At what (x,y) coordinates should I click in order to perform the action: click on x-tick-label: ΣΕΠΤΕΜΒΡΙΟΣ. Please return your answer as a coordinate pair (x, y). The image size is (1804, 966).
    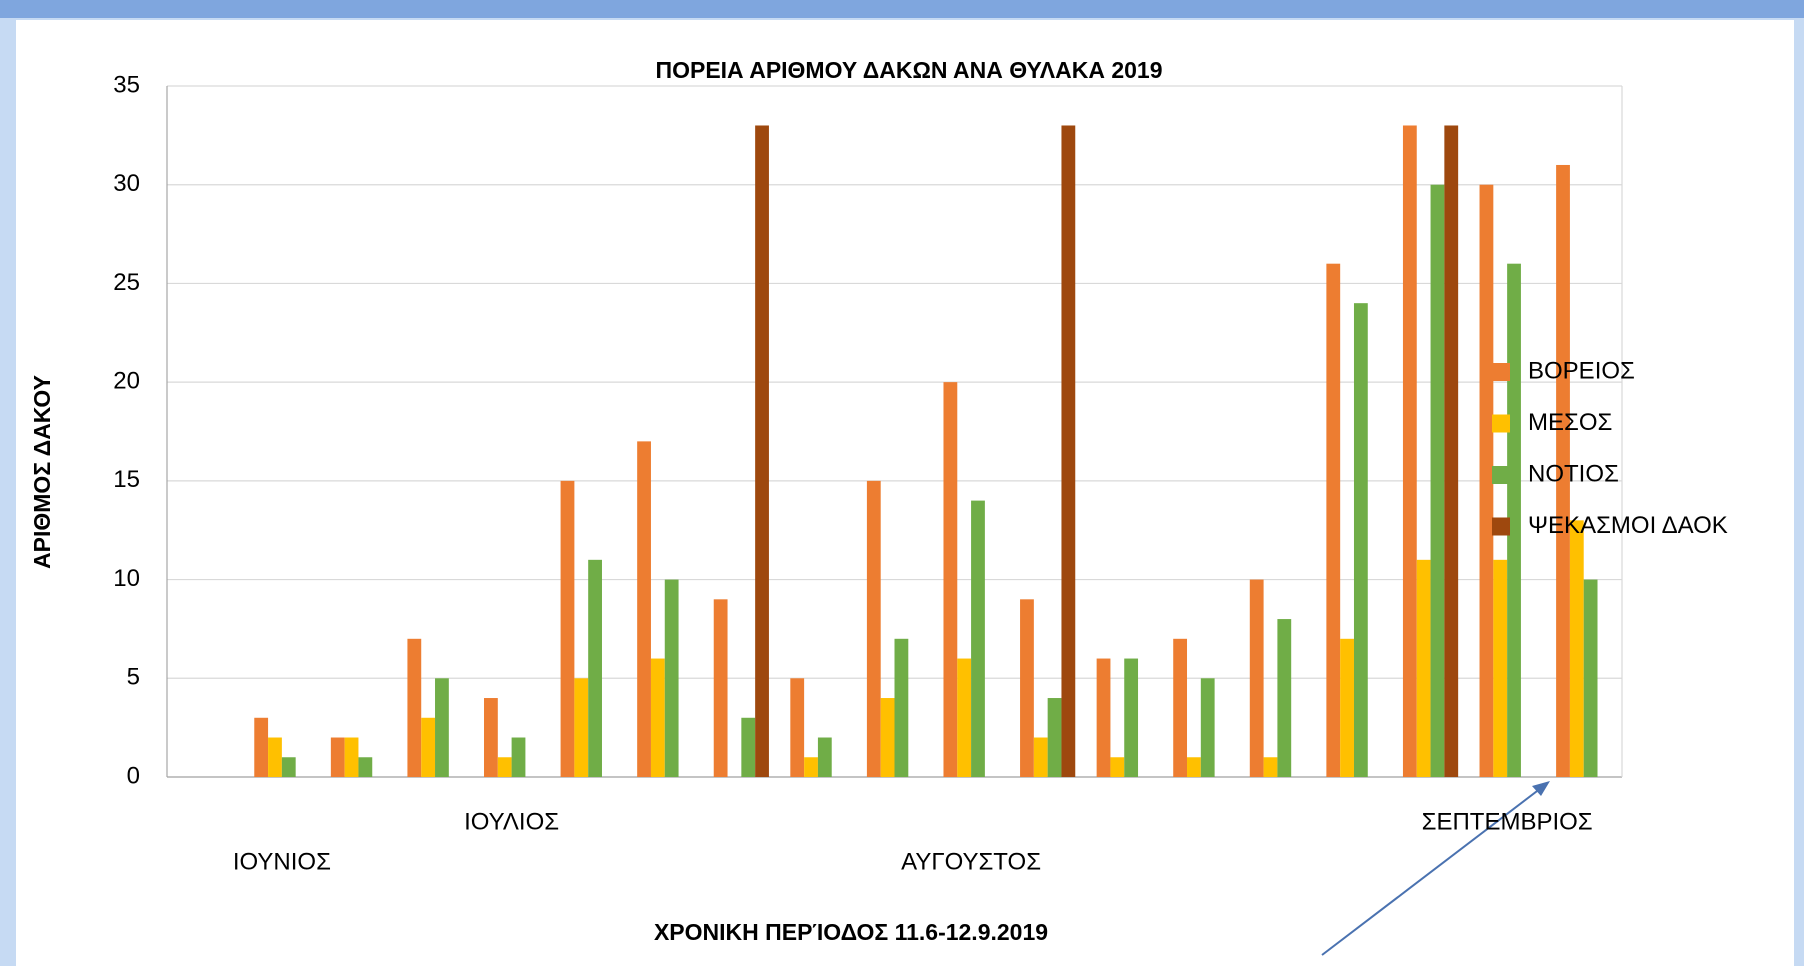
    Looking at the image, I should click on (1507, 821).